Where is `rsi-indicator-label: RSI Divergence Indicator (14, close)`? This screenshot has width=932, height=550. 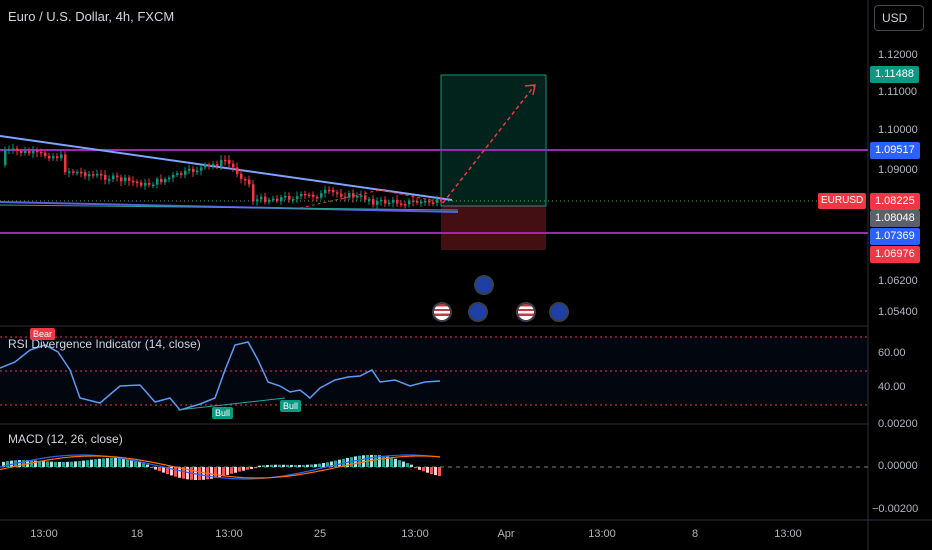 rsi-indicator-label: RSI Divergence Indicator (14, close) is located at coordinates (104, 344).